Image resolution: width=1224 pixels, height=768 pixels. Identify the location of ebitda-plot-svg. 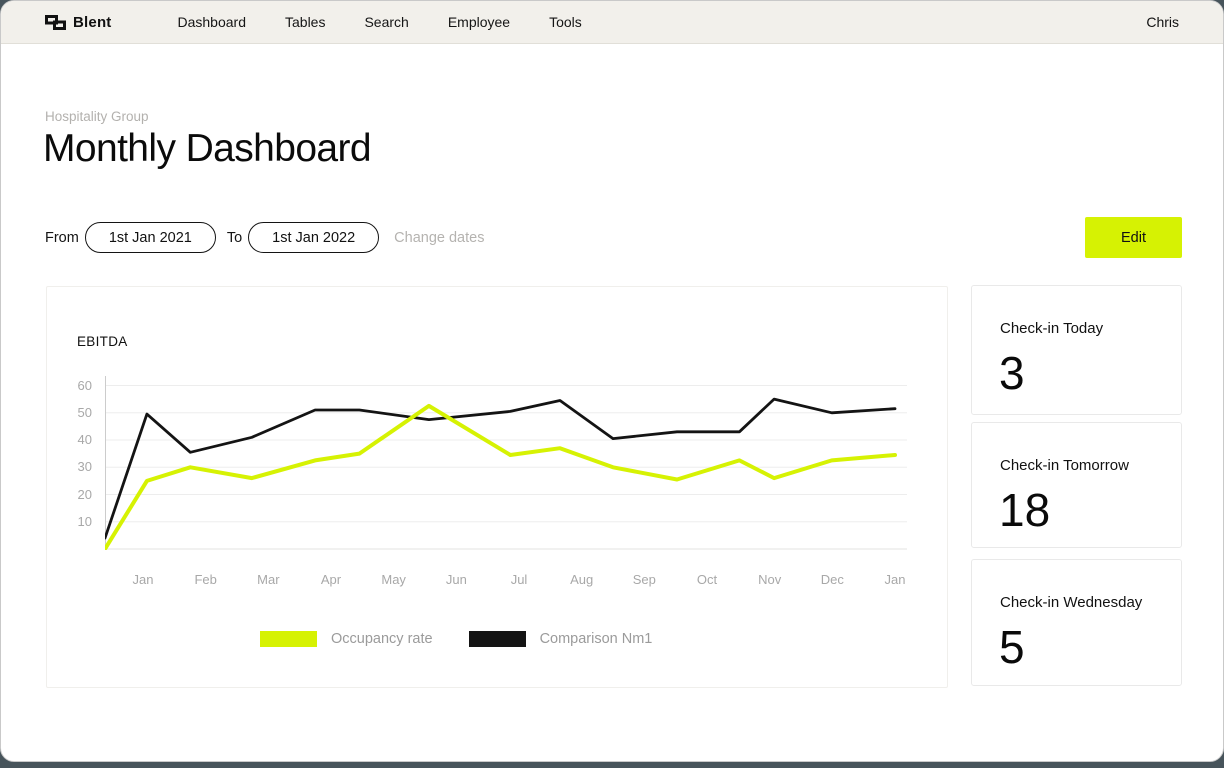
(506, 463).